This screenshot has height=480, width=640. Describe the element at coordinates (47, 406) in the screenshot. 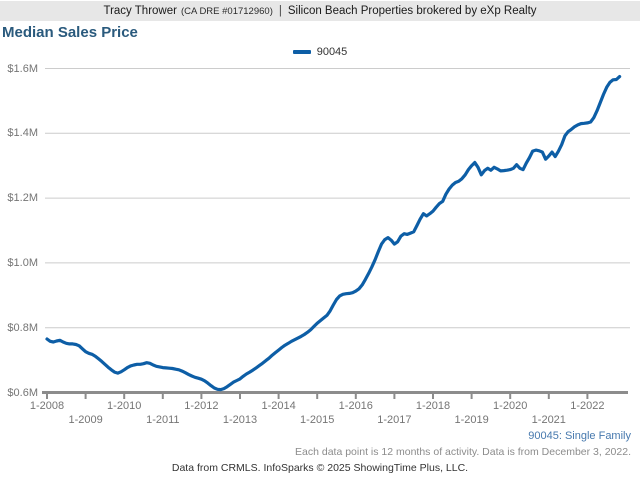

I see `x-axis-label: 1-2008` at that location.